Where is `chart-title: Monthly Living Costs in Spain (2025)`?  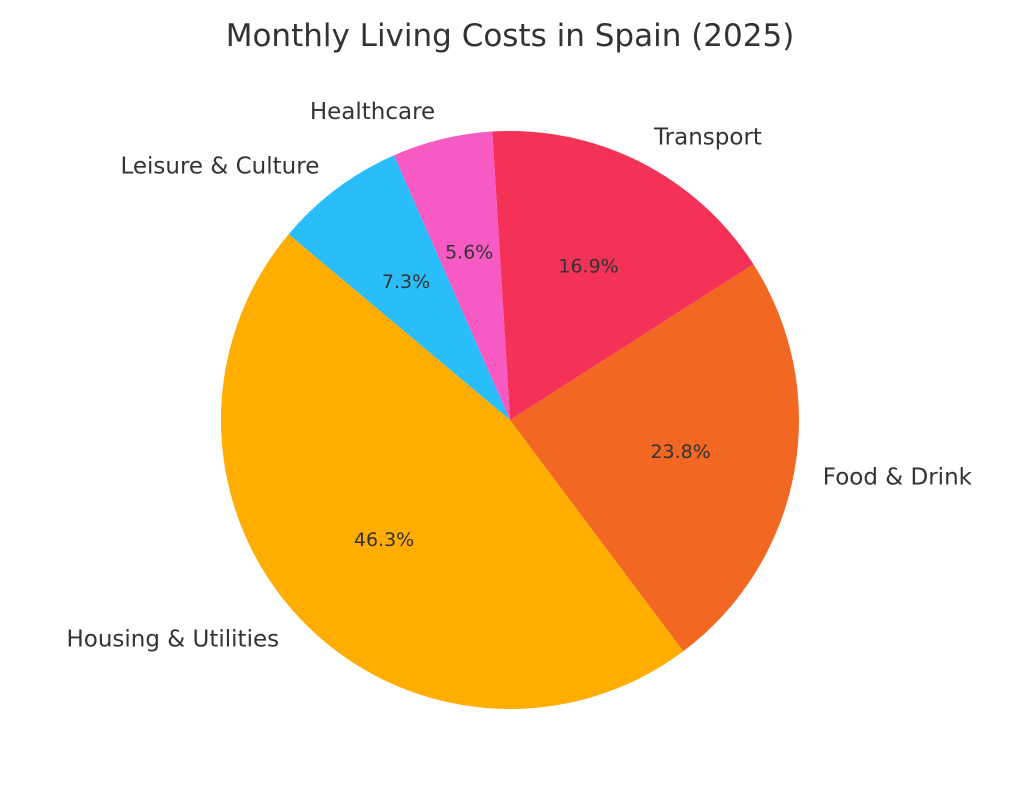 chart-title: Monthly Living Costs in Spain (2025) is located at coordinates (510, 36).